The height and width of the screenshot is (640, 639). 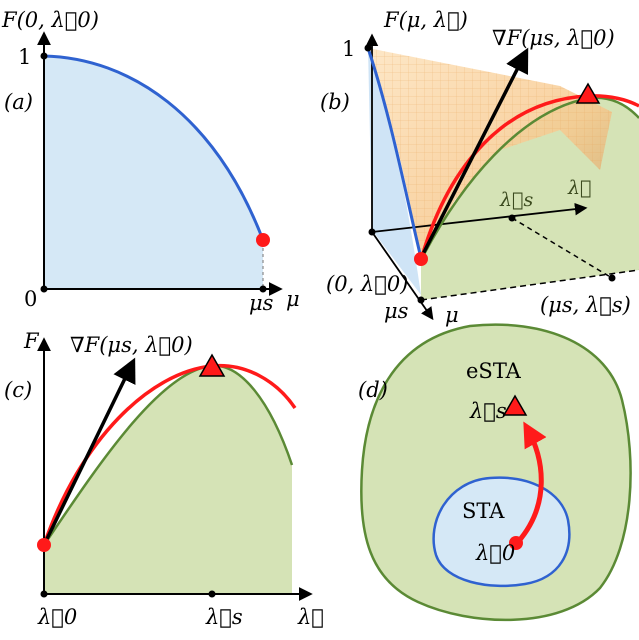 What do you see at coordinates (516, 543) in the screenshot?
I see `panel-d-red-point` at bounding box center [516, 543].